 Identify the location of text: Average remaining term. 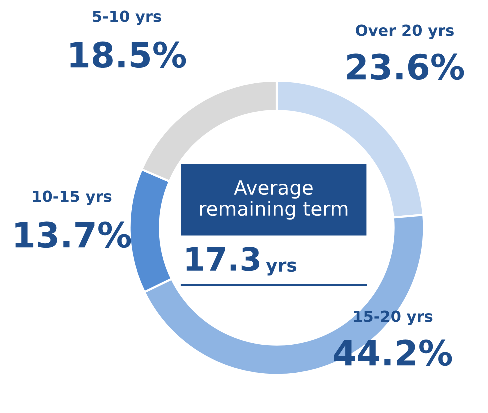
(274, 200).